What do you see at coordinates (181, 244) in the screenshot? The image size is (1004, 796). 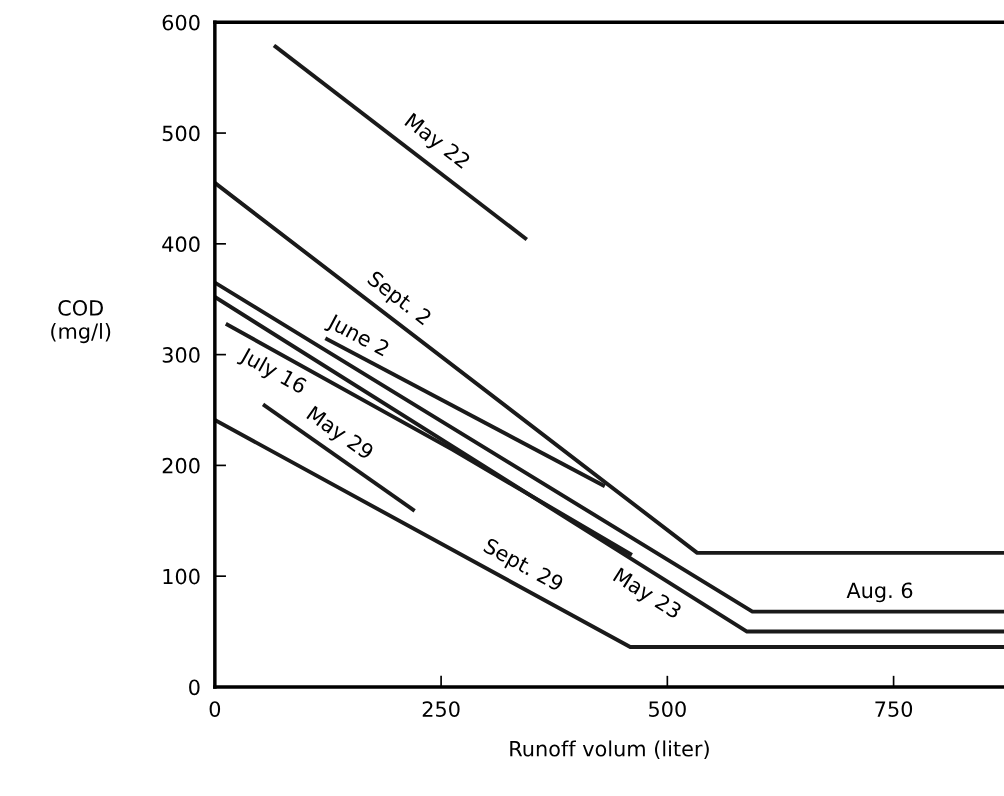 I see `y-tick-label: 400` at bounding box center [181, 244].